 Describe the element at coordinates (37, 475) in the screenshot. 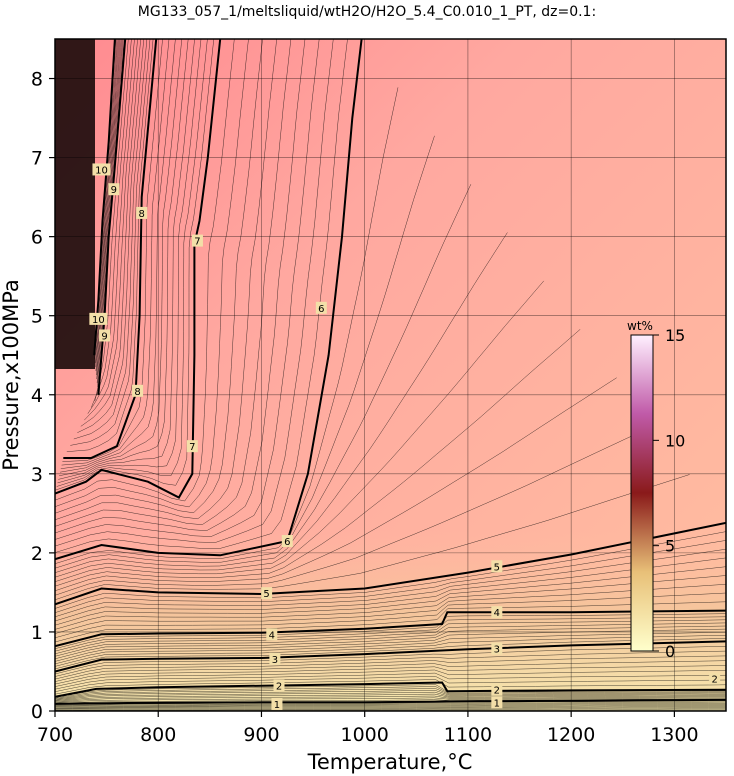

I see `y-tick-label: 3` at that location.